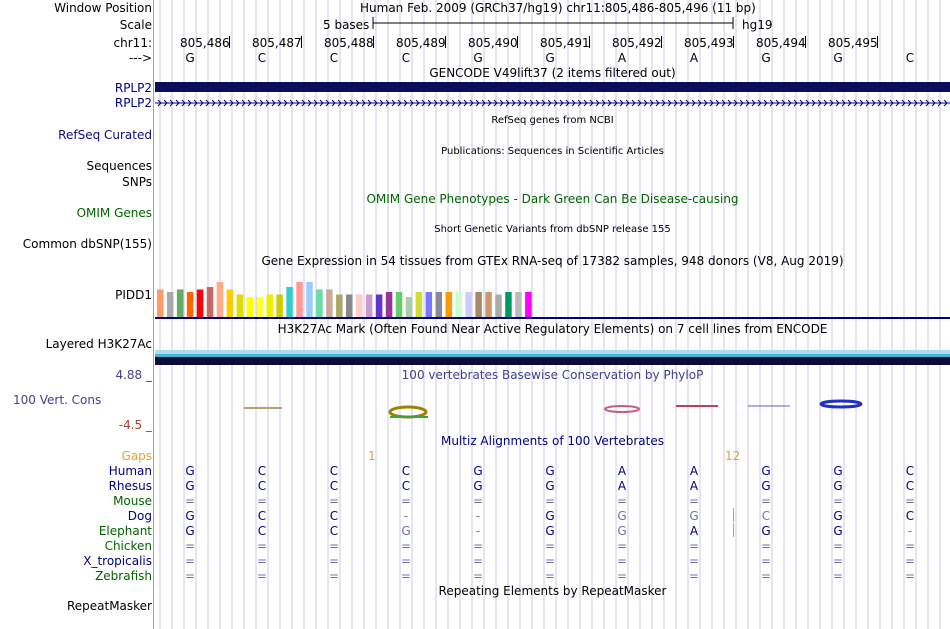 This screenshot has width=950, height=629. What do you see at coordinates (130, 486) in the screenshot?
I see `species-label: Rhesus` at bounding box center [130, 486].